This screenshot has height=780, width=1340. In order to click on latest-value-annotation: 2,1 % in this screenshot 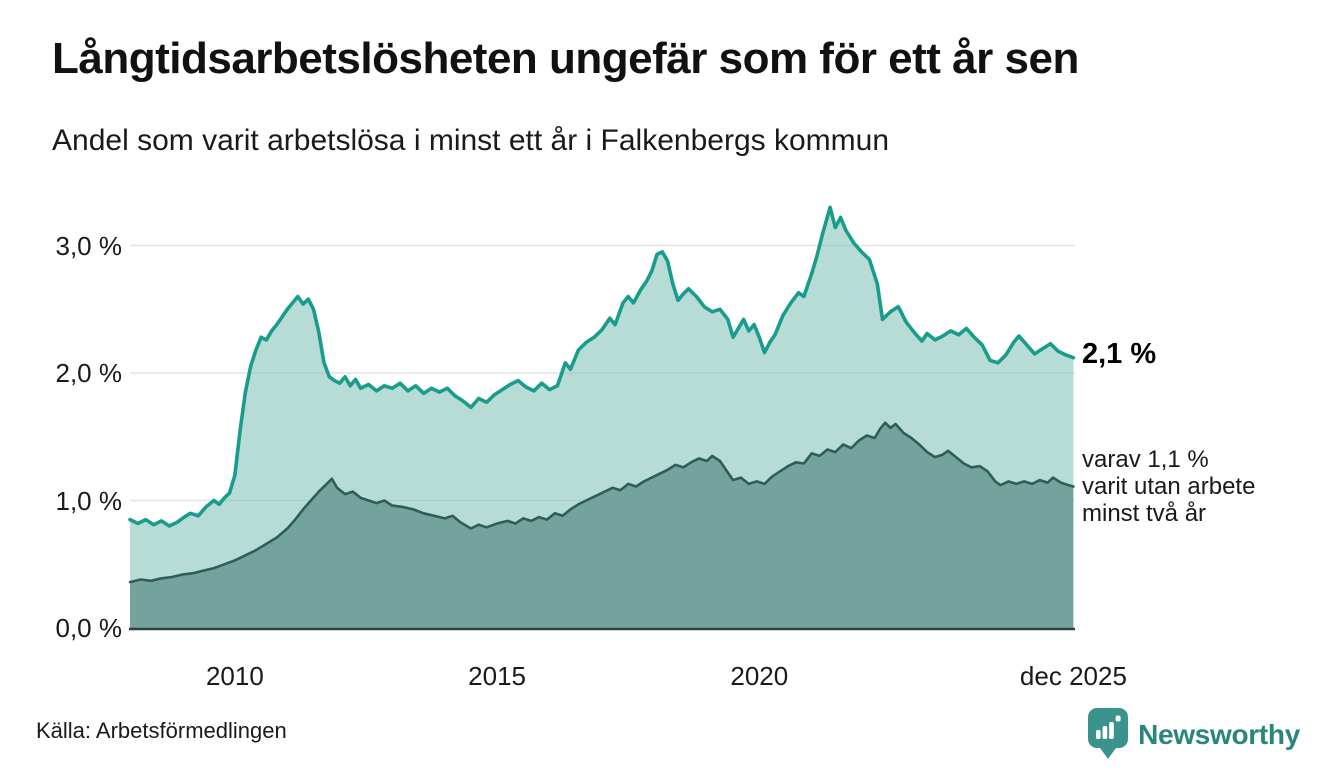, I will do `click(1119, 354)`.